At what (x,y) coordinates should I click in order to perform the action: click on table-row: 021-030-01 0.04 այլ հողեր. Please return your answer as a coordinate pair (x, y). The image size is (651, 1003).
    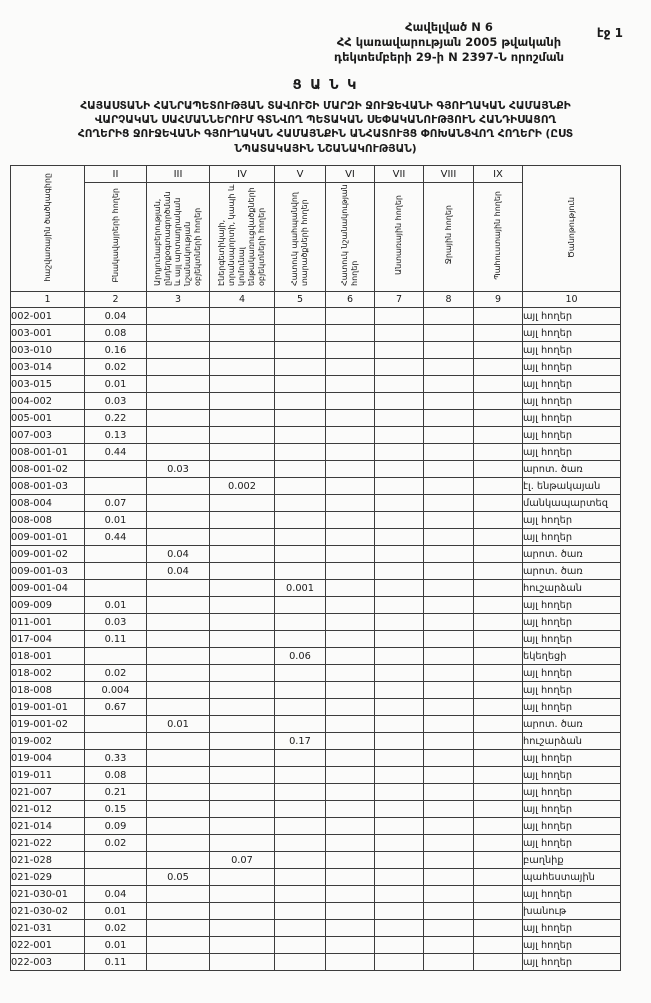
    Looking at the image, I should click on (315, 894).